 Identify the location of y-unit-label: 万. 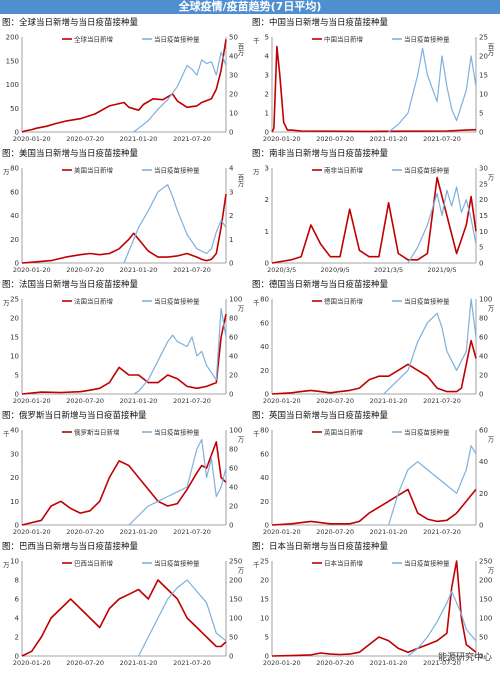
(6, 172).